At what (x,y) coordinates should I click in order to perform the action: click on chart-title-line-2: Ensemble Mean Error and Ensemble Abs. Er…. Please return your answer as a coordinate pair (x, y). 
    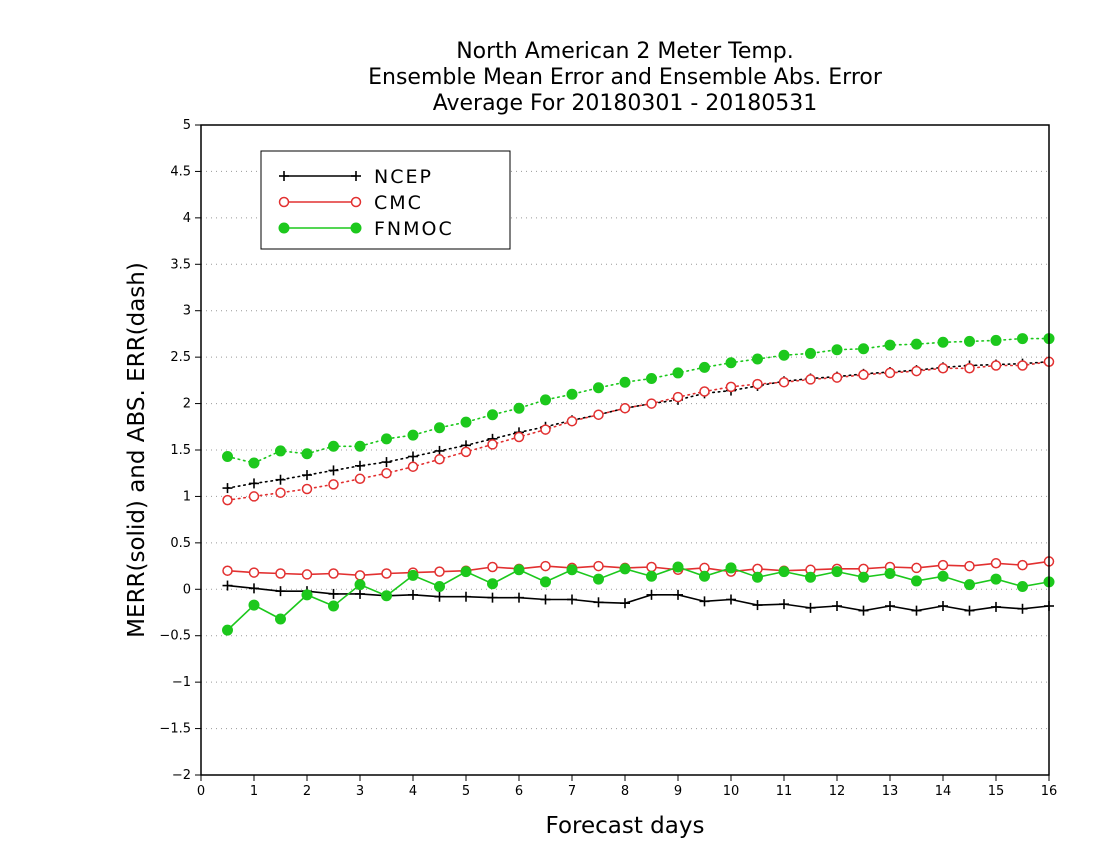
    Looking at the image, I should click on (625, 77).